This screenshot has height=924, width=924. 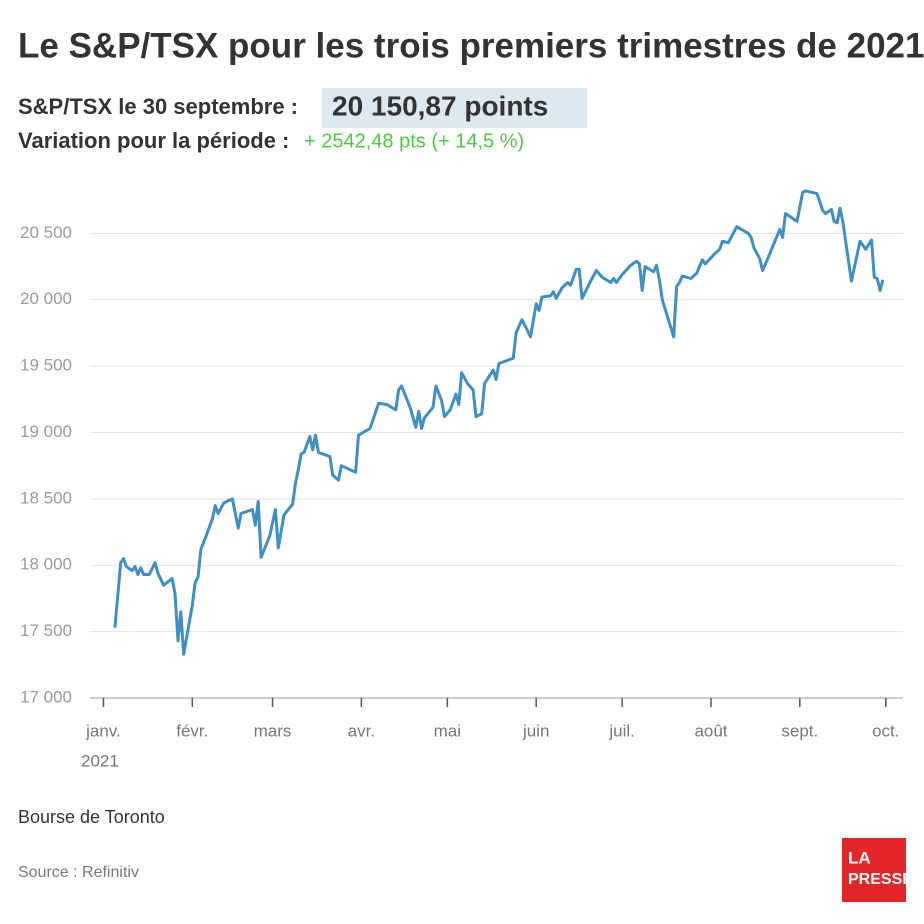 I want to click on y-tick-label: 19 500, so click(x=46, y=365).